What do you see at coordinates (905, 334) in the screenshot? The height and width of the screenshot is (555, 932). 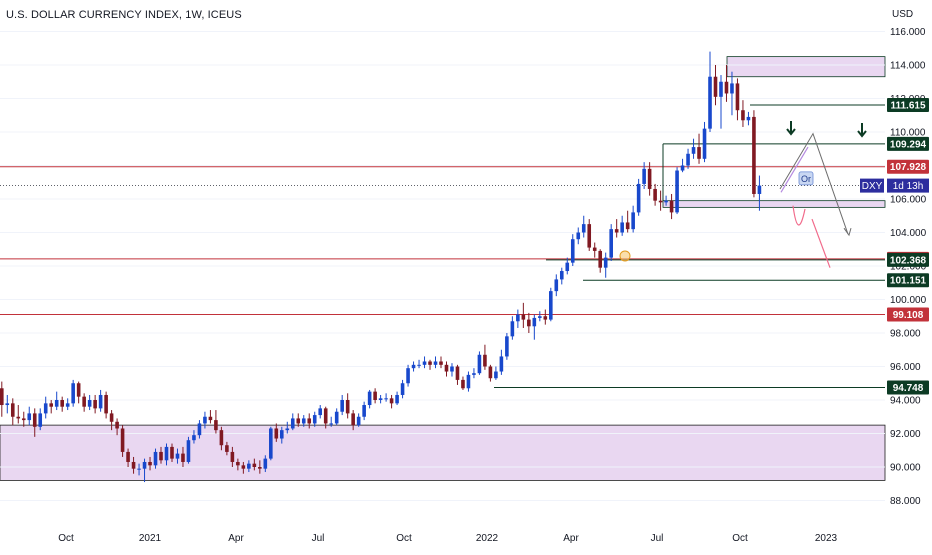 I see `y-tick-label: 98.000` at bounding box center [905, 334].